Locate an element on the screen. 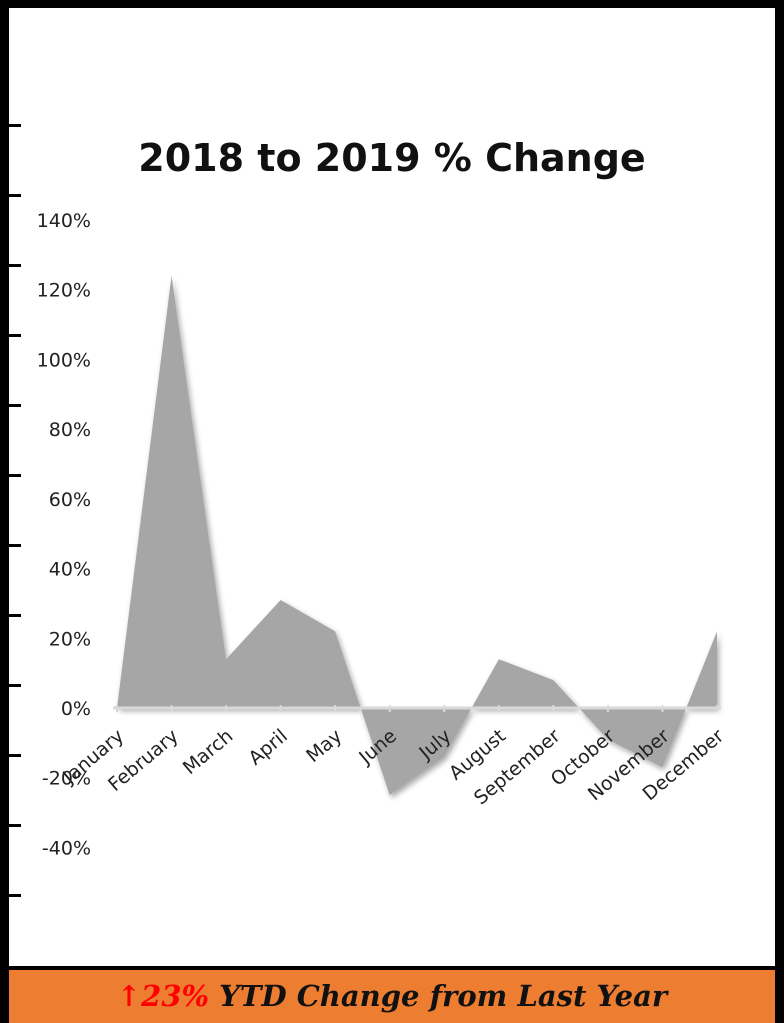 Image resolution: width=784 pixels, height=1023 pixels. x-tick-label: March is located at coordinates (208, 752).